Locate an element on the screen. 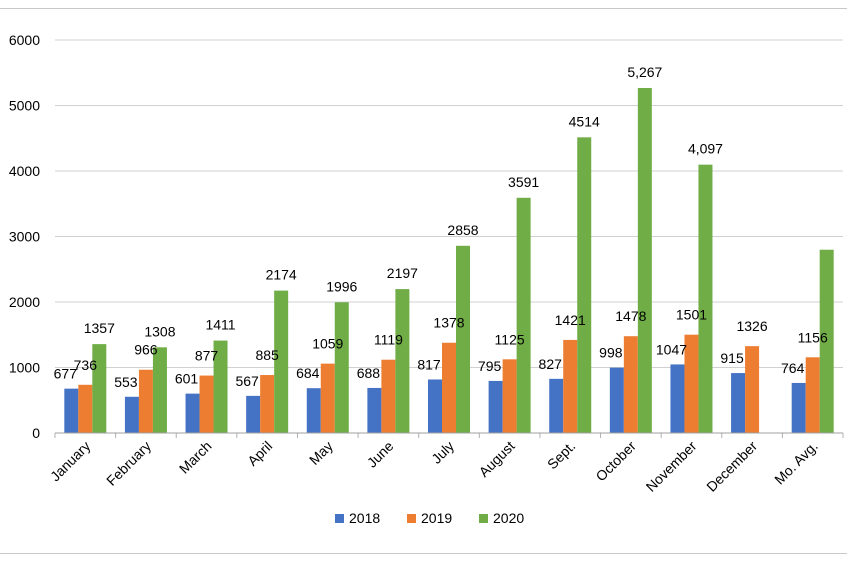 The width and height of the screenshot is (847, 565). x-tick-label: June is located at coordinates (380, 454).